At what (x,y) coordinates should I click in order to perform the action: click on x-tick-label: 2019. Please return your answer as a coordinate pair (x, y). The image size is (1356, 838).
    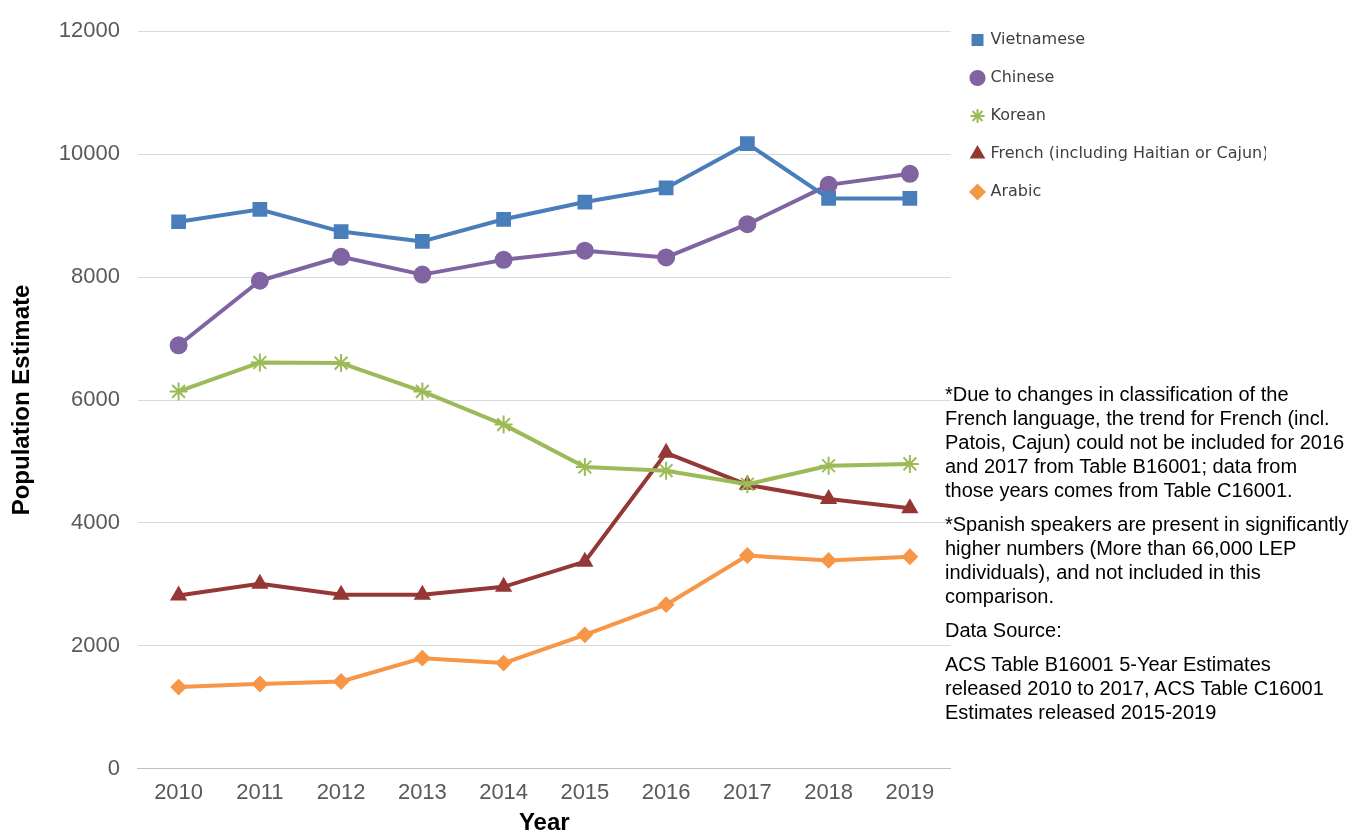
    Looking at the image, I should click on (910, 792).